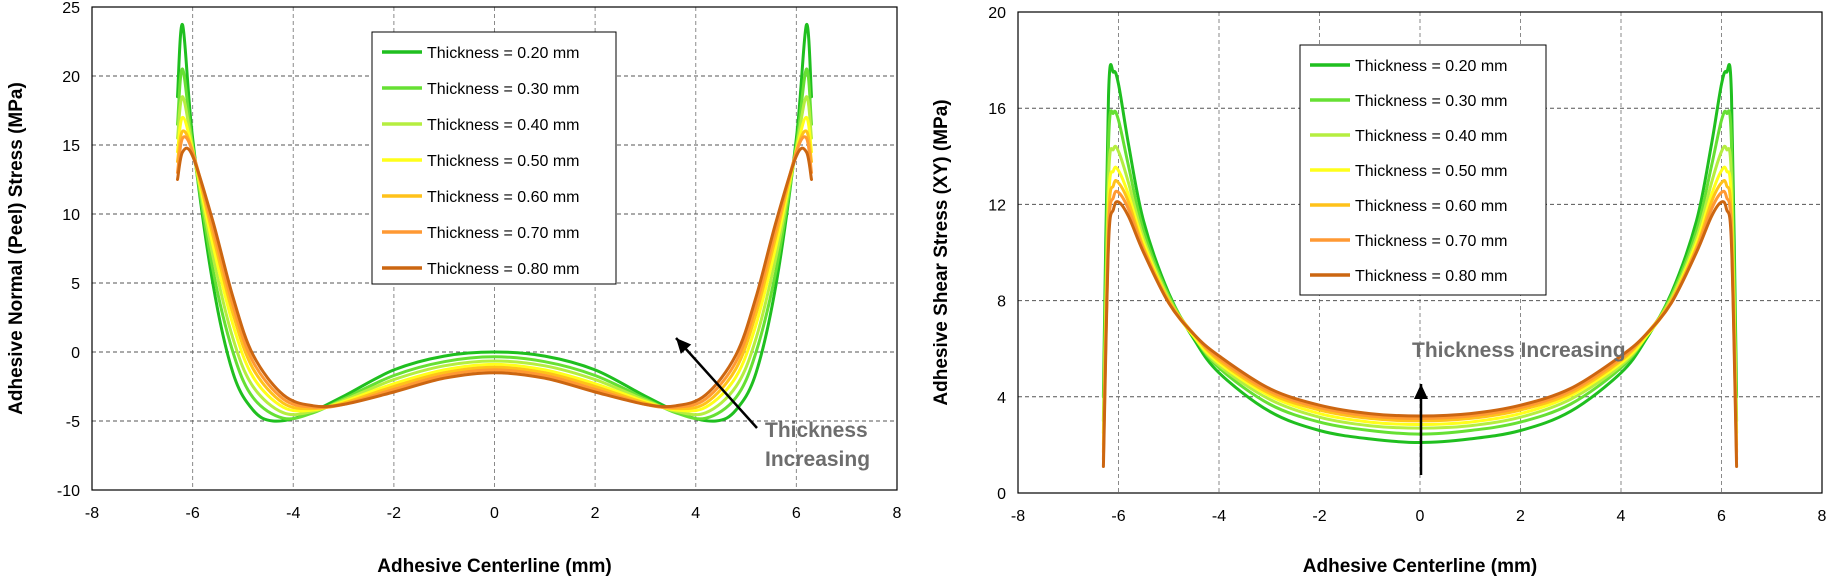 The image size is (1833, 584). What do you see at coordinates (75, 284) in the screenshot?
I see `y-tick-label: 5` at bounding box center [75, 284].